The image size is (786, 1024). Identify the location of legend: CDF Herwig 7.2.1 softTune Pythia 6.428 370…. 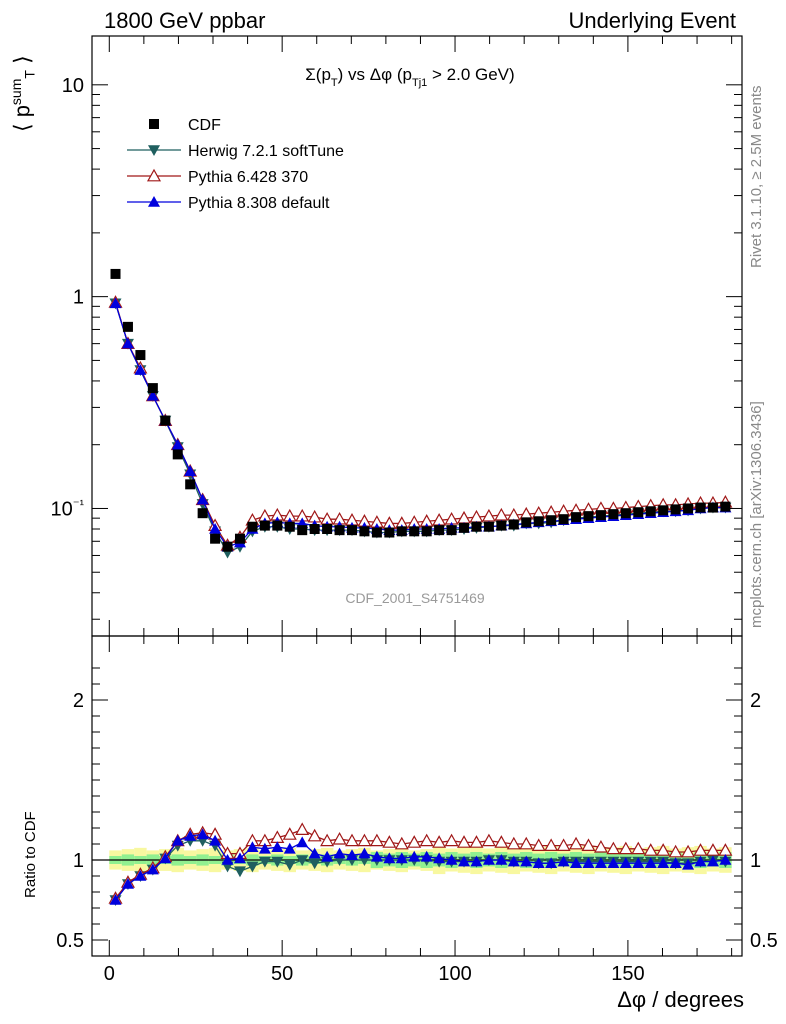
(235, 164).